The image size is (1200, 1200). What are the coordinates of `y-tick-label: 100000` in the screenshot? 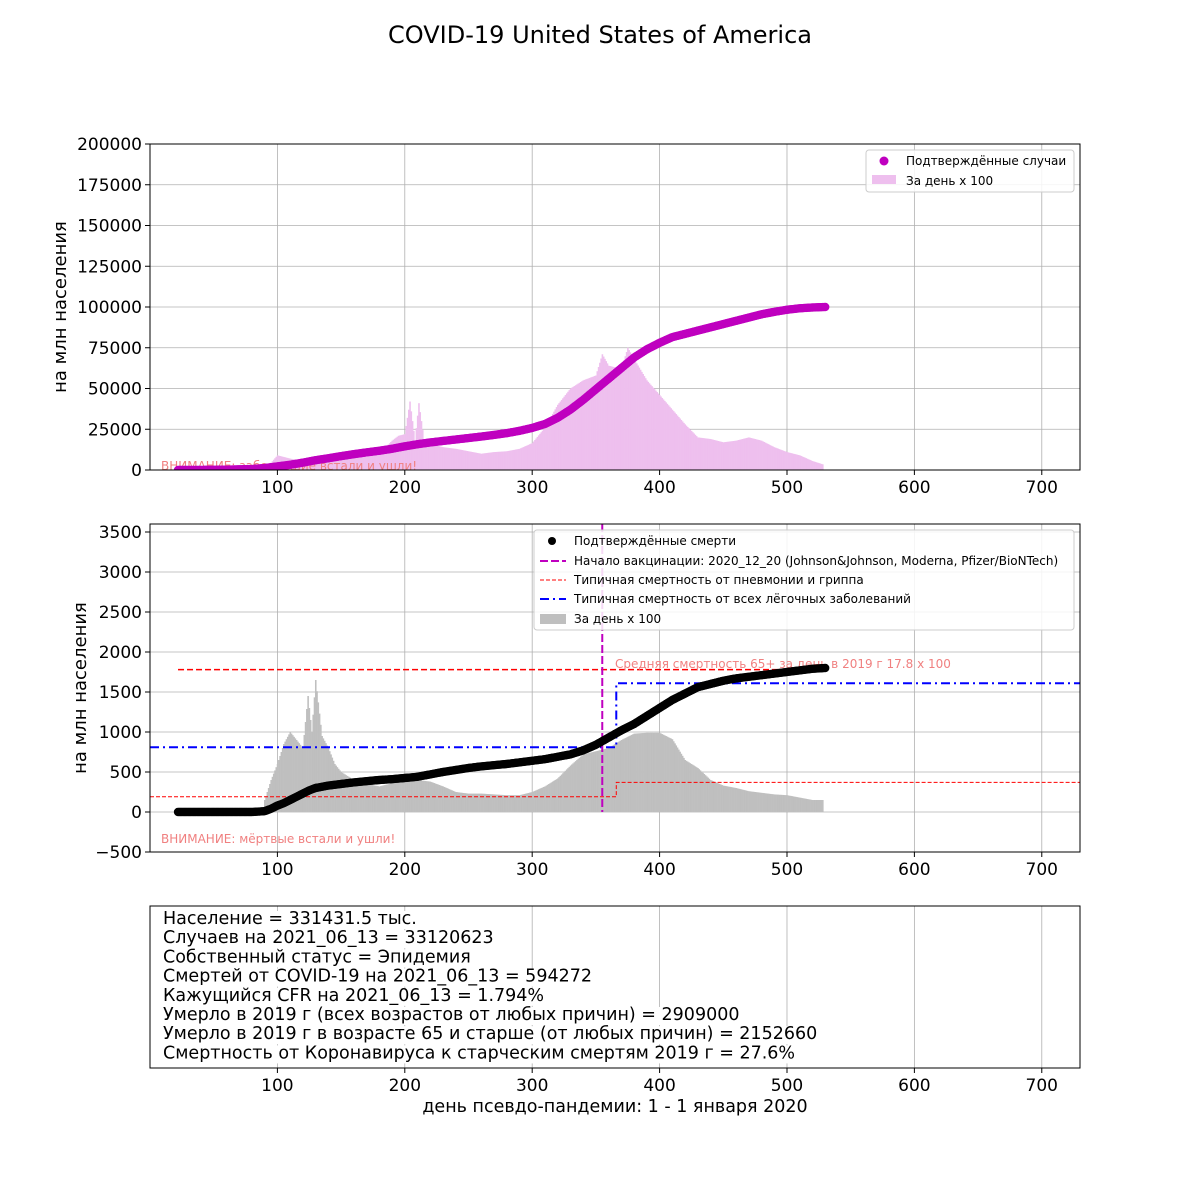 It's located at (109, 308).